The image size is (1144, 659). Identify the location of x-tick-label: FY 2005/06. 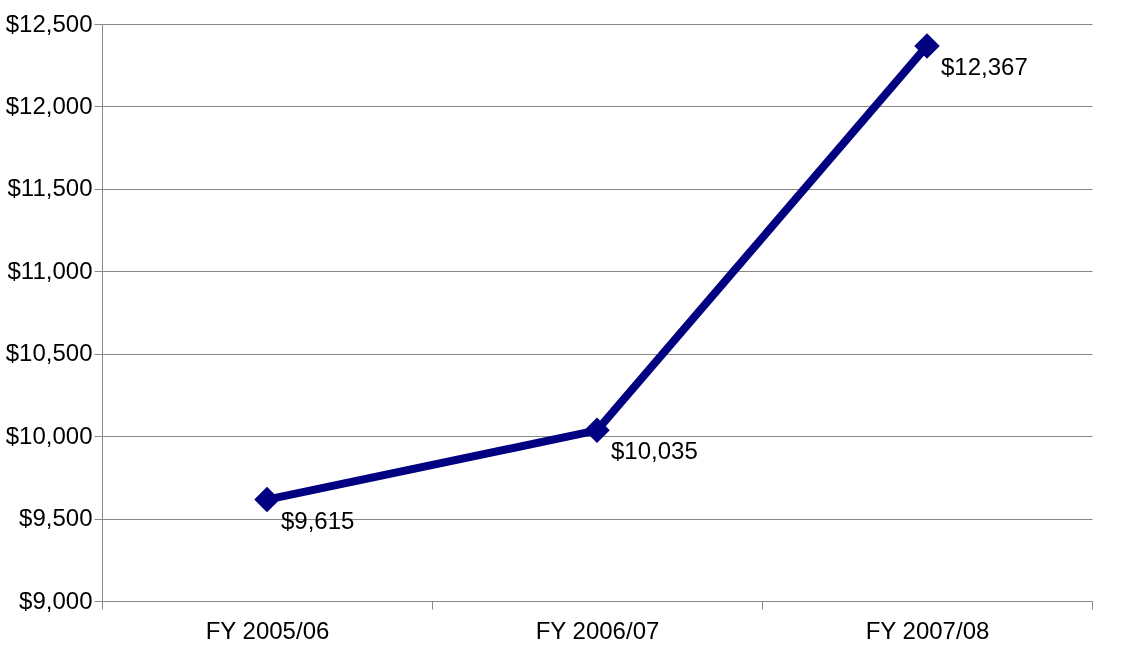
(267, 630).